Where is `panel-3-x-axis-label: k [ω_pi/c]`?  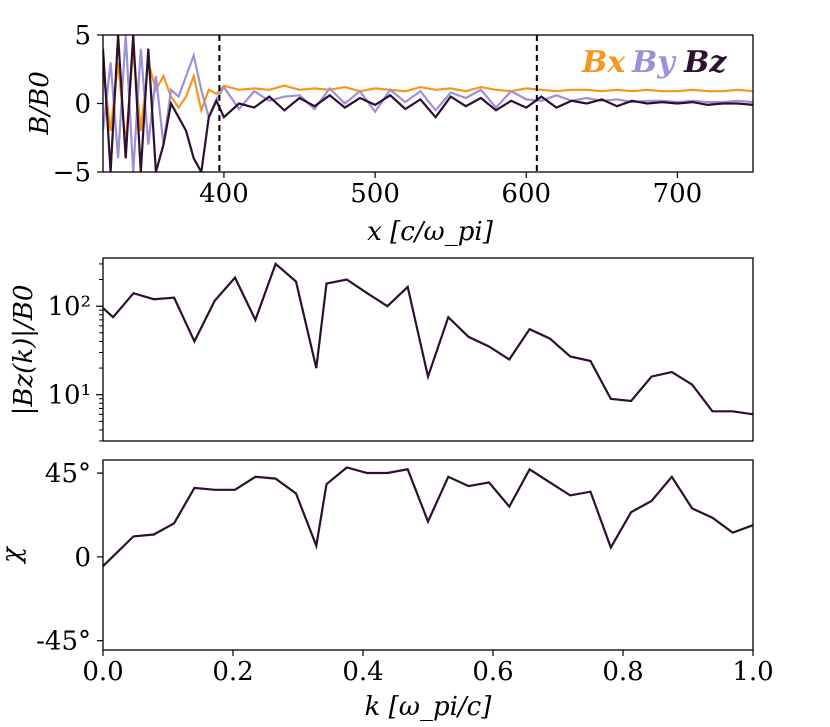
panel-3-x-axis-label: k [ω_pi/c] is located at coordinates (429, 707).